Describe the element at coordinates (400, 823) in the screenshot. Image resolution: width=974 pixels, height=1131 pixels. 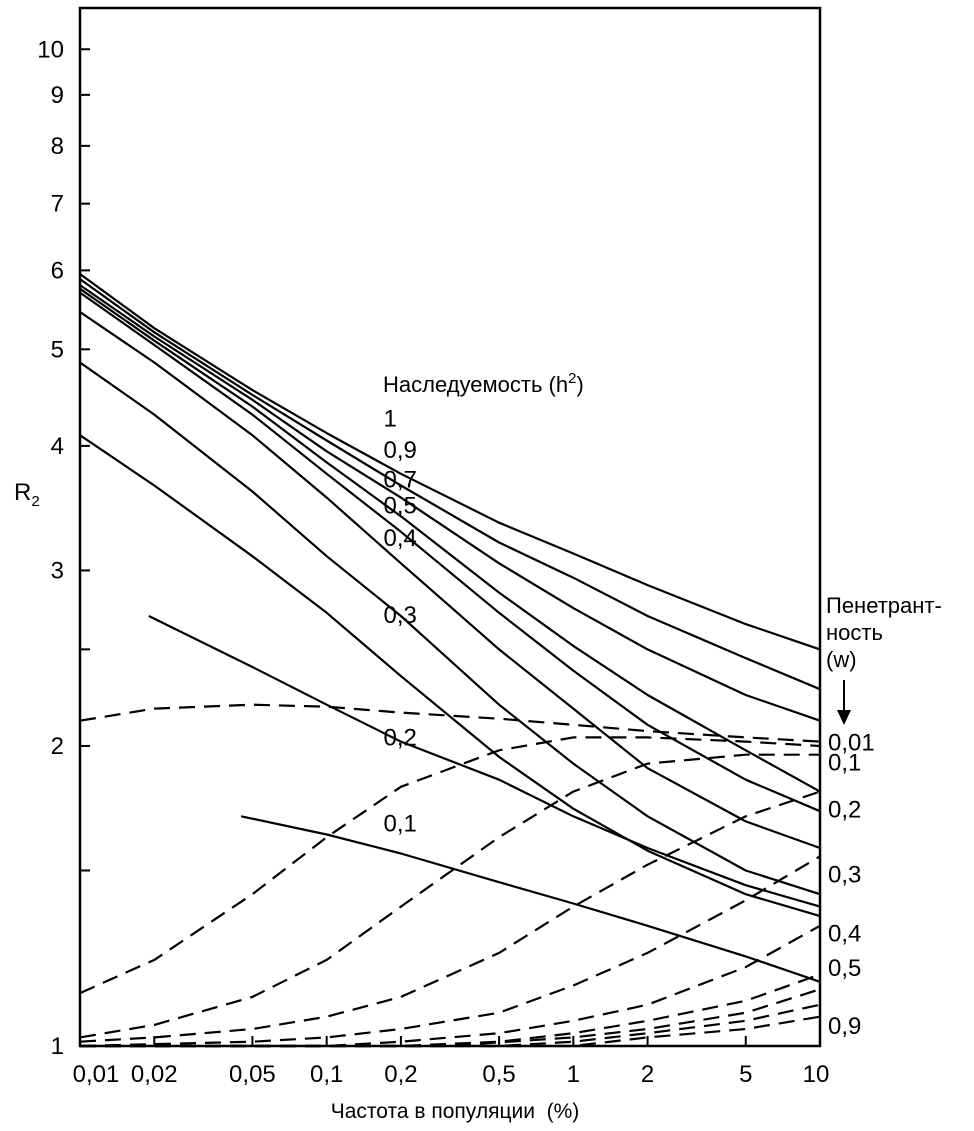
I see `heritability-label-0-1: 0,1` at that location.